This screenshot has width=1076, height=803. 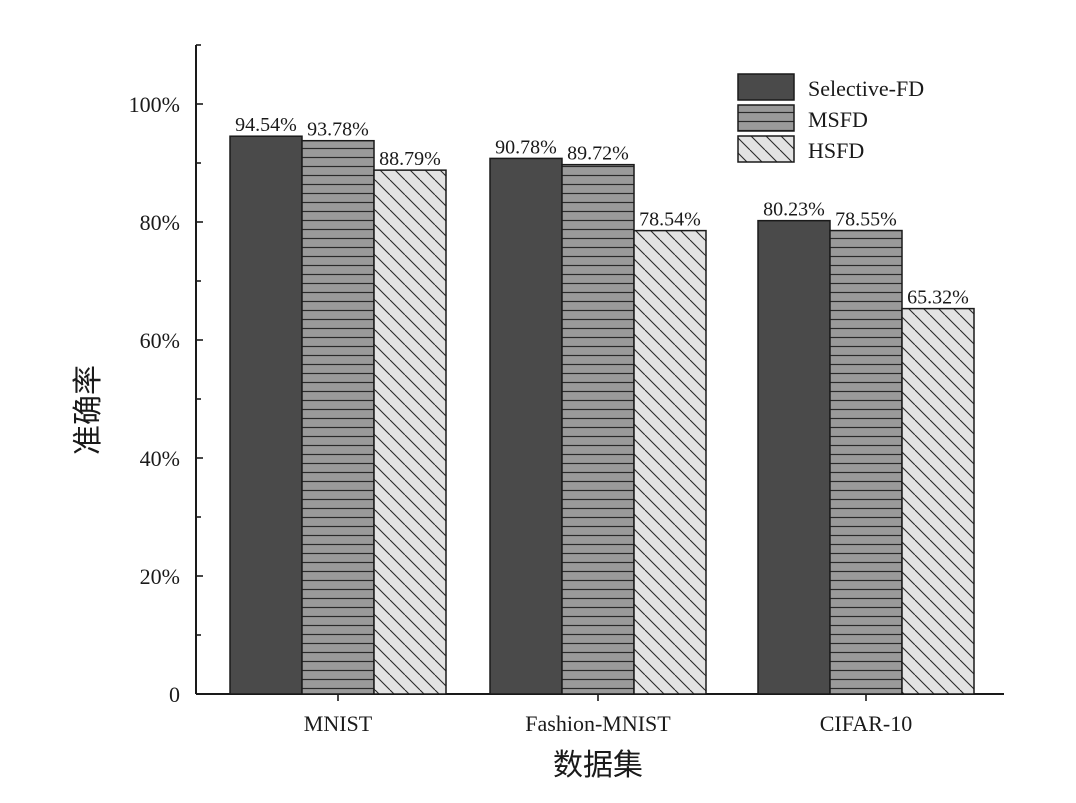 I want to click on data-label: 78.55%, so click(x=866, y=220).